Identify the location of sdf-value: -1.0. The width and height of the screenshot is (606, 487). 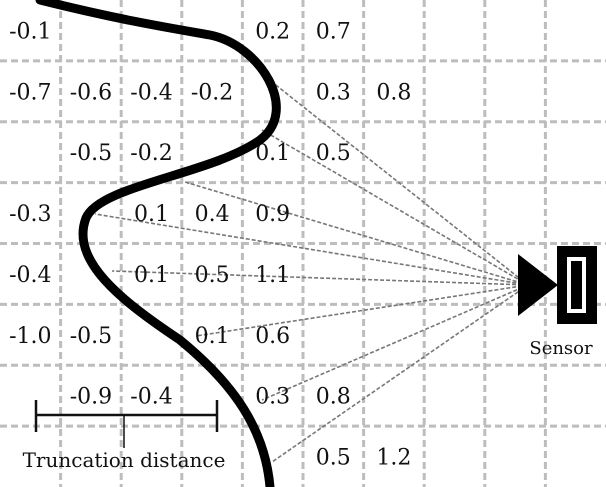
(30, 336).